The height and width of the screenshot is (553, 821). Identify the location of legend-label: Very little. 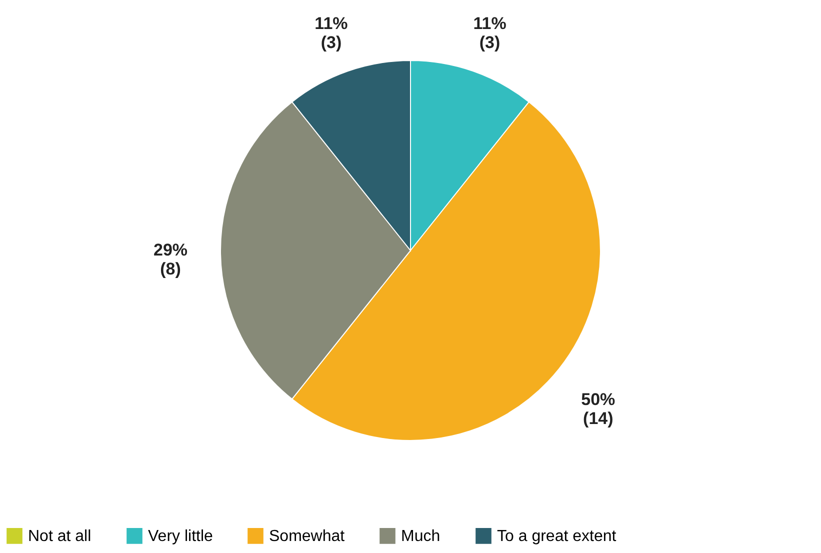
(181, 536).